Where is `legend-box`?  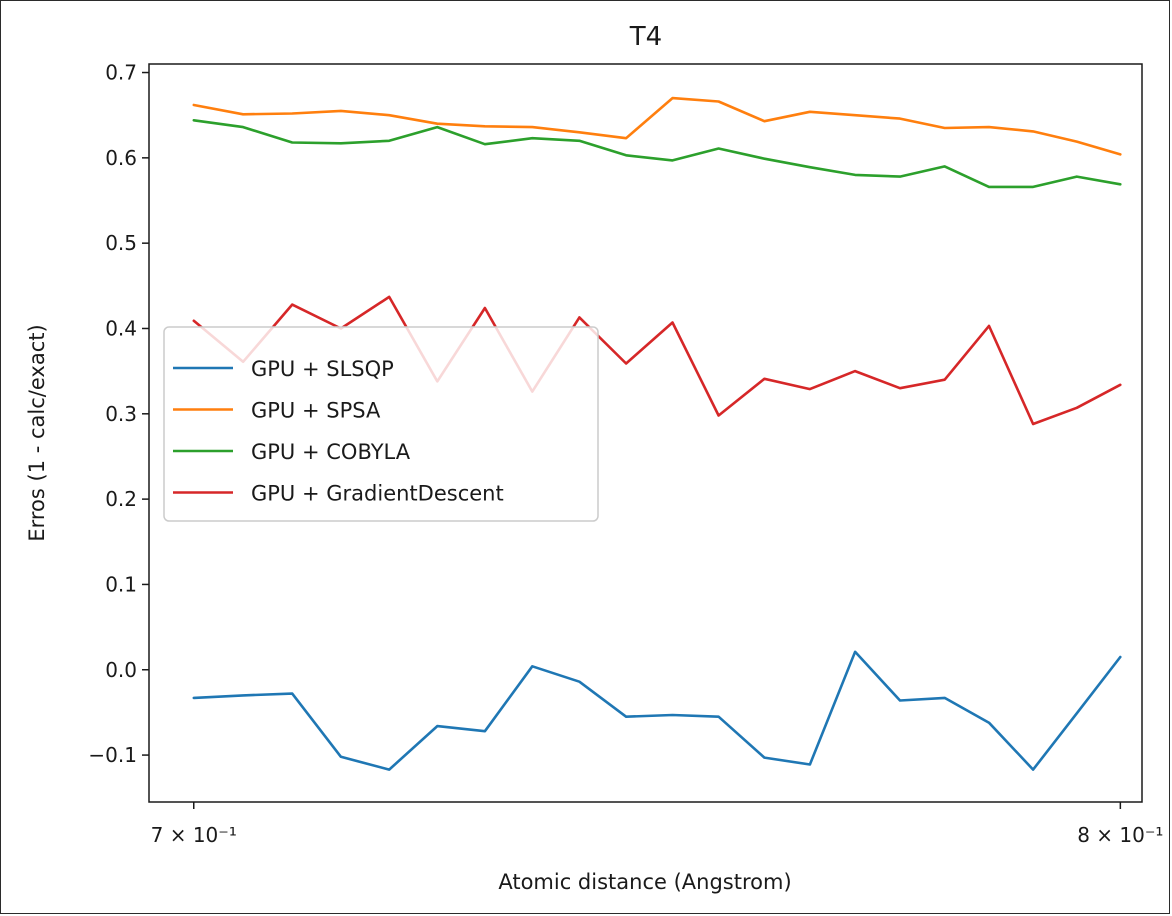
legend-box is located at coordinates (381, 424).